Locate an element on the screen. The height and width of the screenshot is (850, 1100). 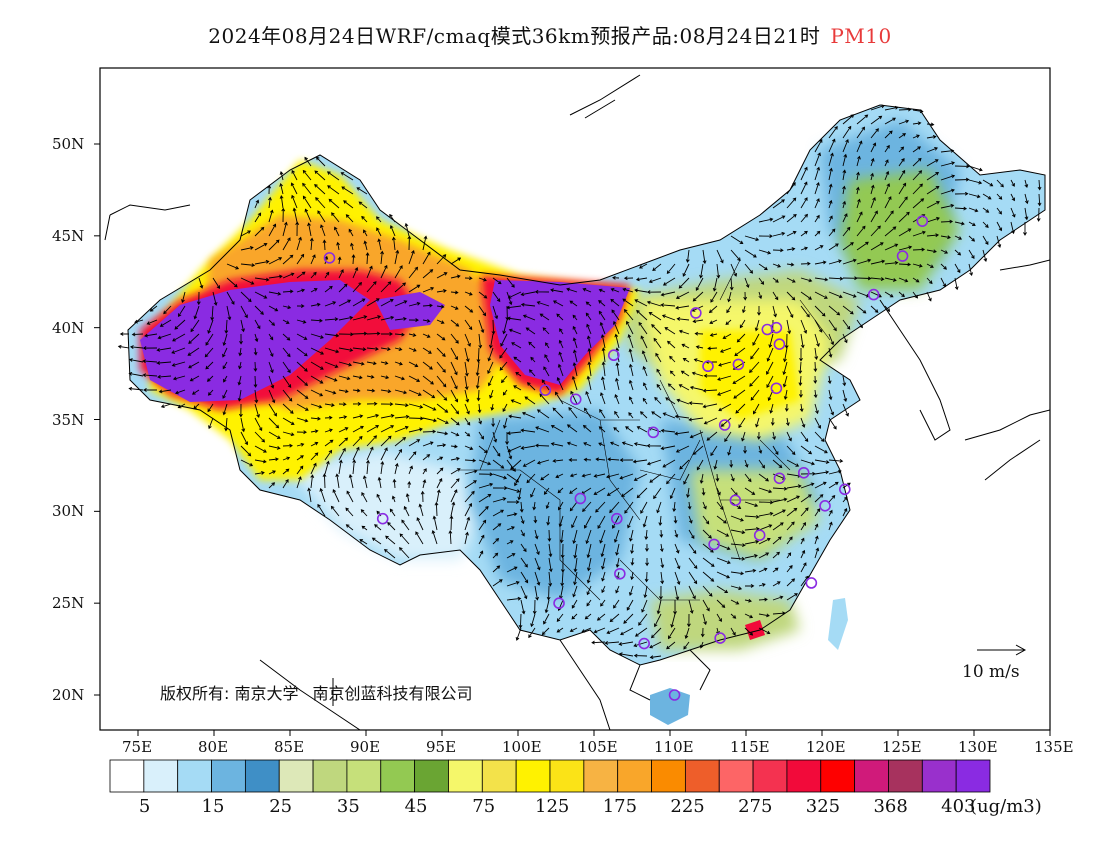
lon-label: 130E is located at coordinates (978, 747).